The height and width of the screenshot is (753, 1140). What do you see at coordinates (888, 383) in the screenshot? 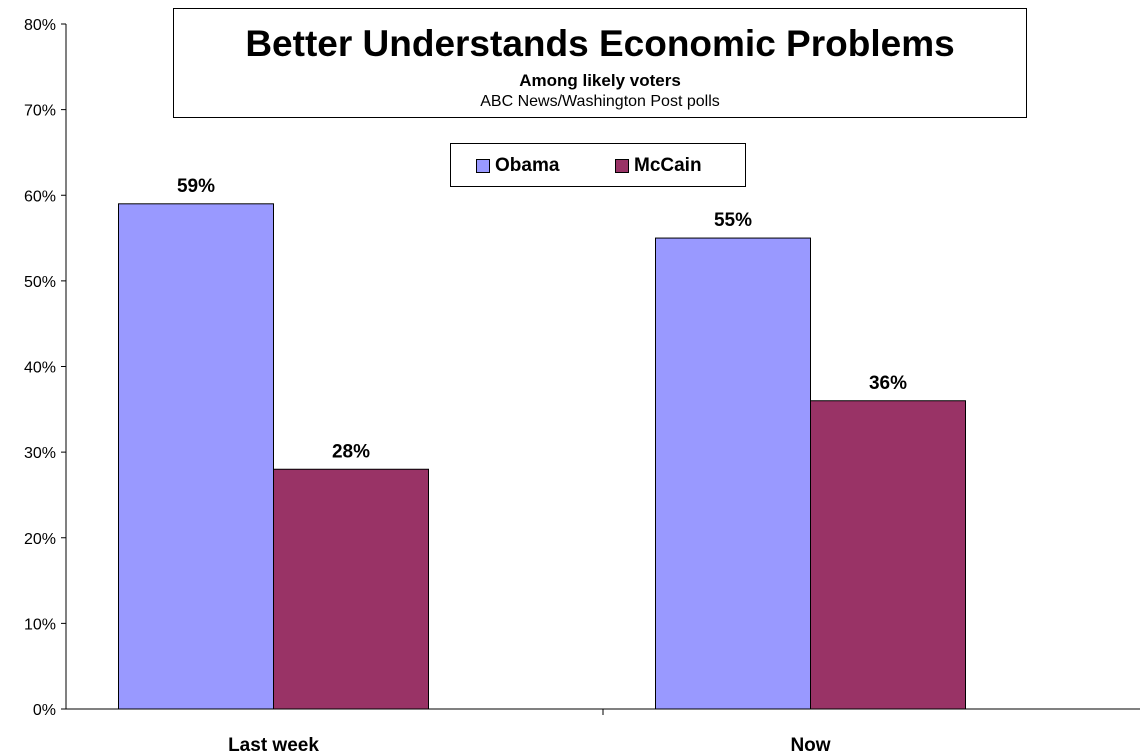
I see `data-label: 36%` at bounding box center [888, 383].